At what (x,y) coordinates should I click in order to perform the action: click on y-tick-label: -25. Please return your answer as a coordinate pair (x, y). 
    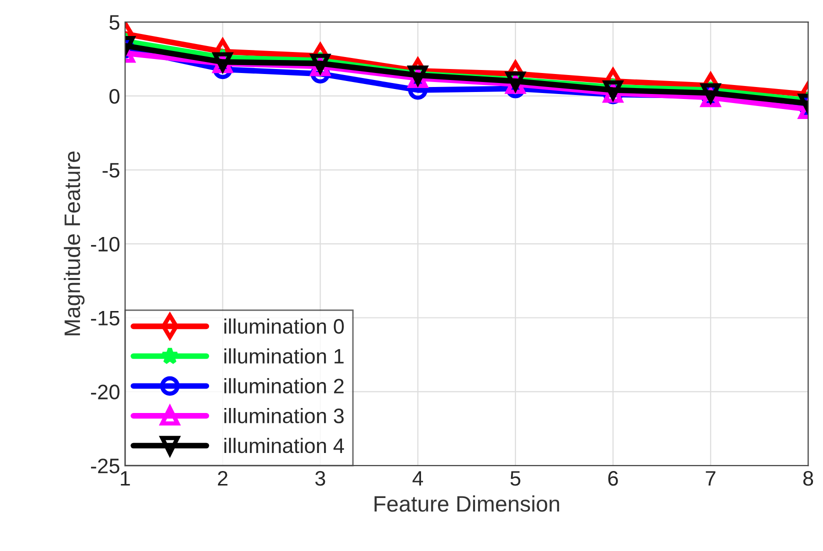
    Looking at the image, I should click on (105, 466).